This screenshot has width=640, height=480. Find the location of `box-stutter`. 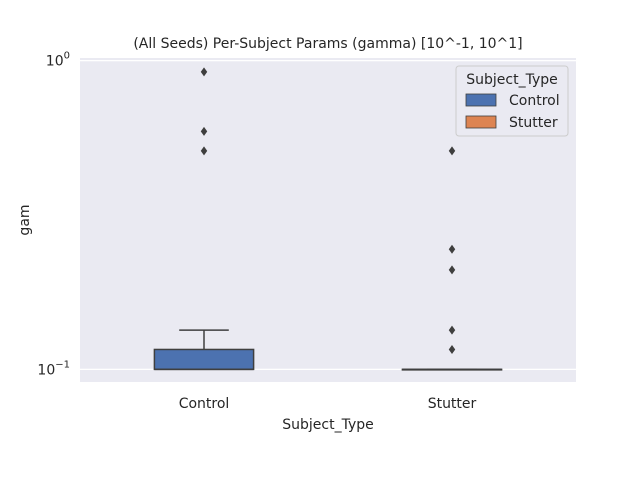

box-stutter is located at coordinates (452, 258).